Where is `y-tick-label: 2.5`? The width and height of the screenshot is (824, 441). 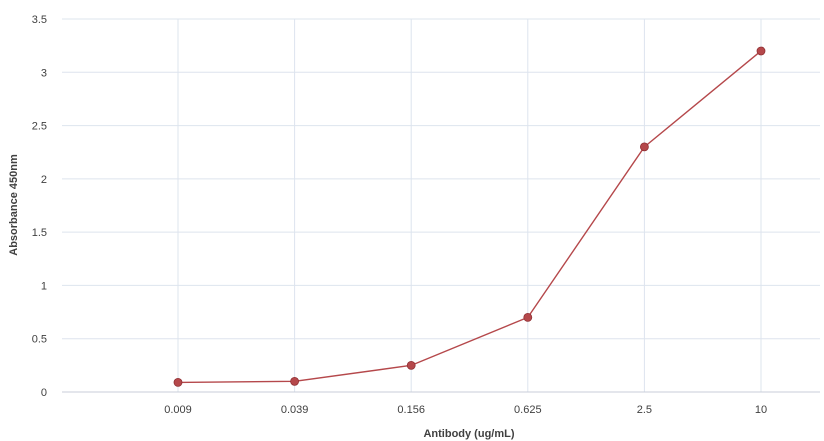
y-tick-label: 2.5 is located at coordinates (39, 127).